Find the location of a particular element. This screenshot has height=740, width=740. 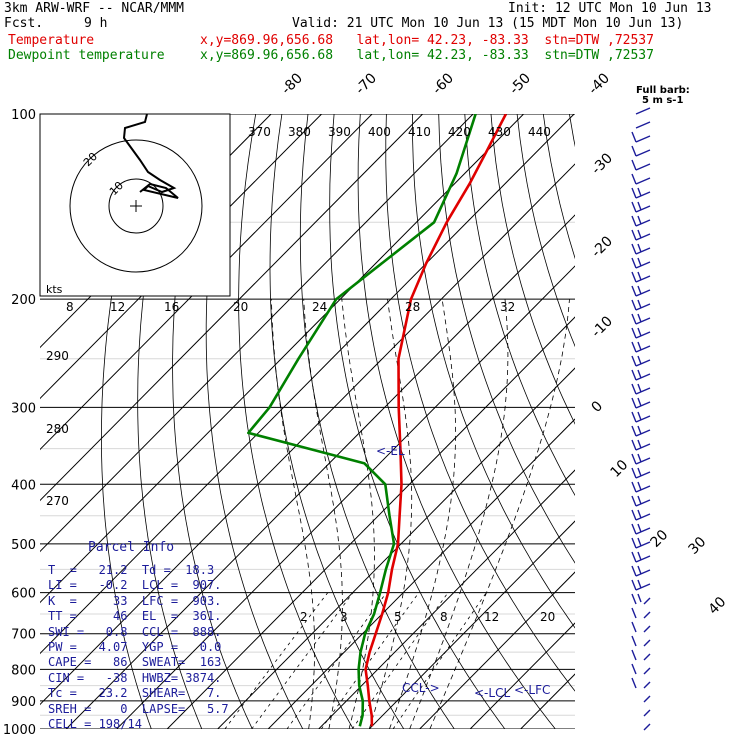

isotherm-label: -10 is located at coordinates (602, 326).